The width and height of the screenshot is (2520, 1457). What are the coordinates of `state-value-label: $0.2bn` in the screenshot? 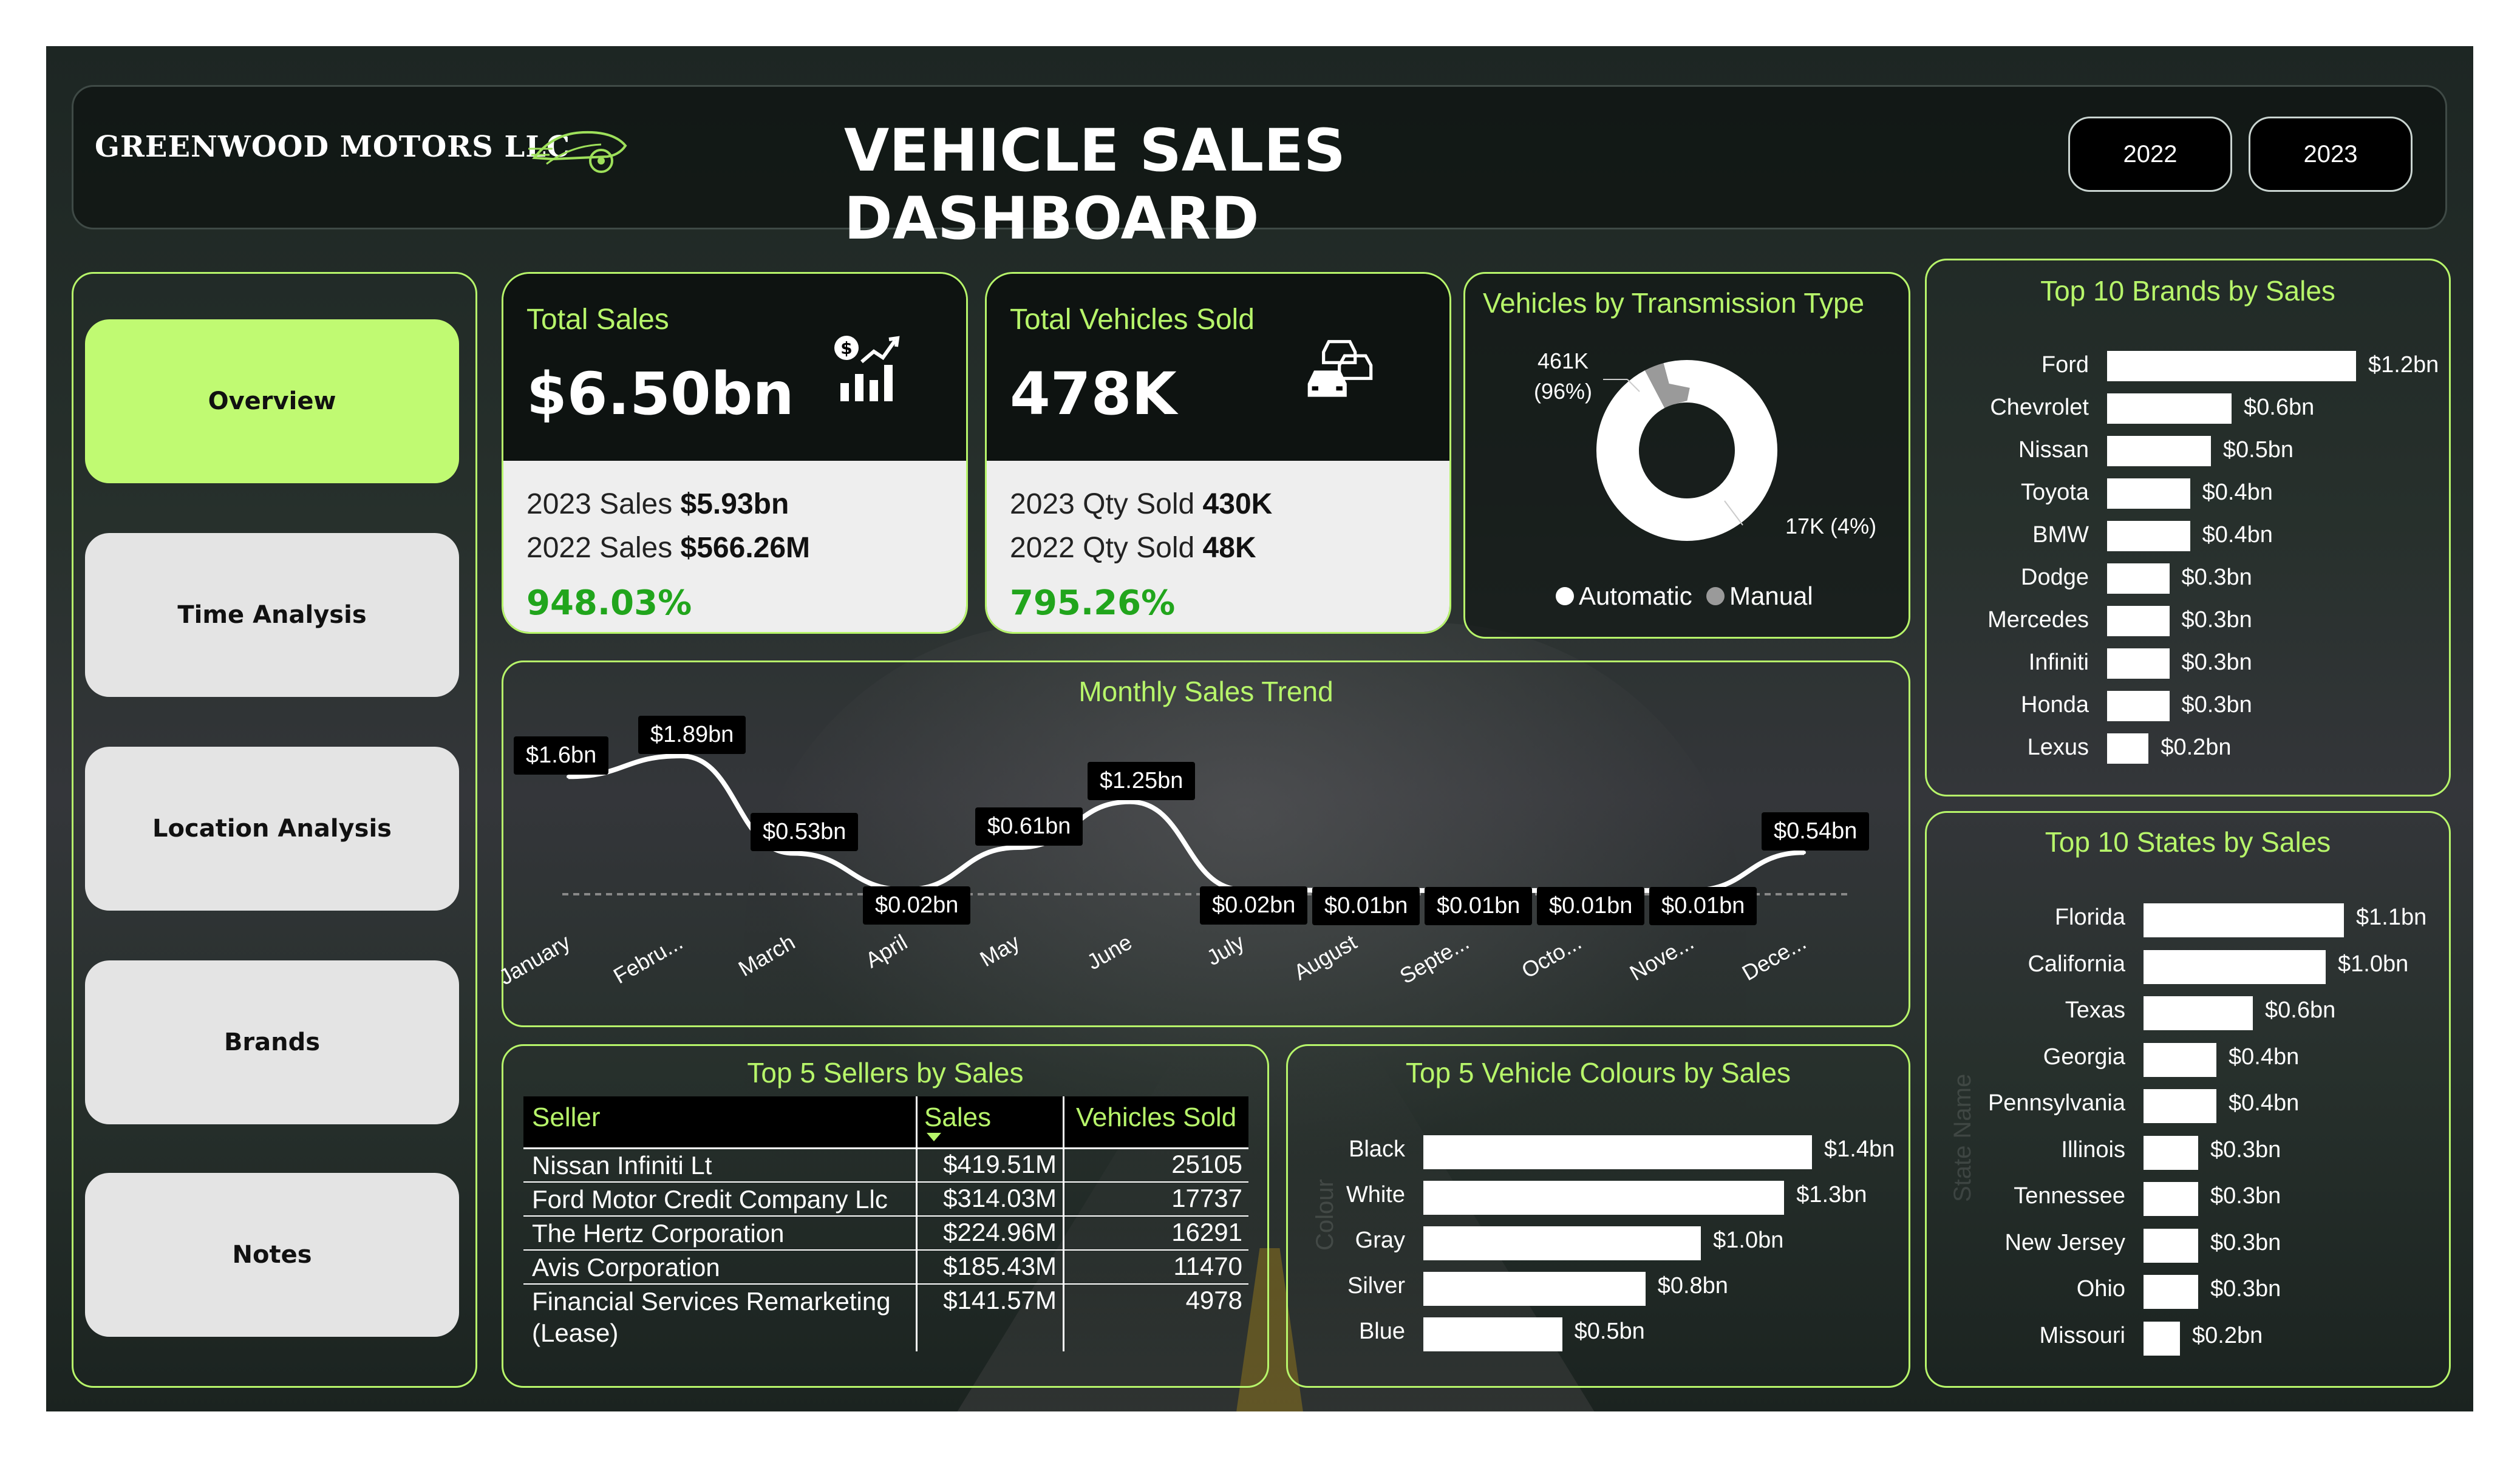 It's located at (2227, 1335).